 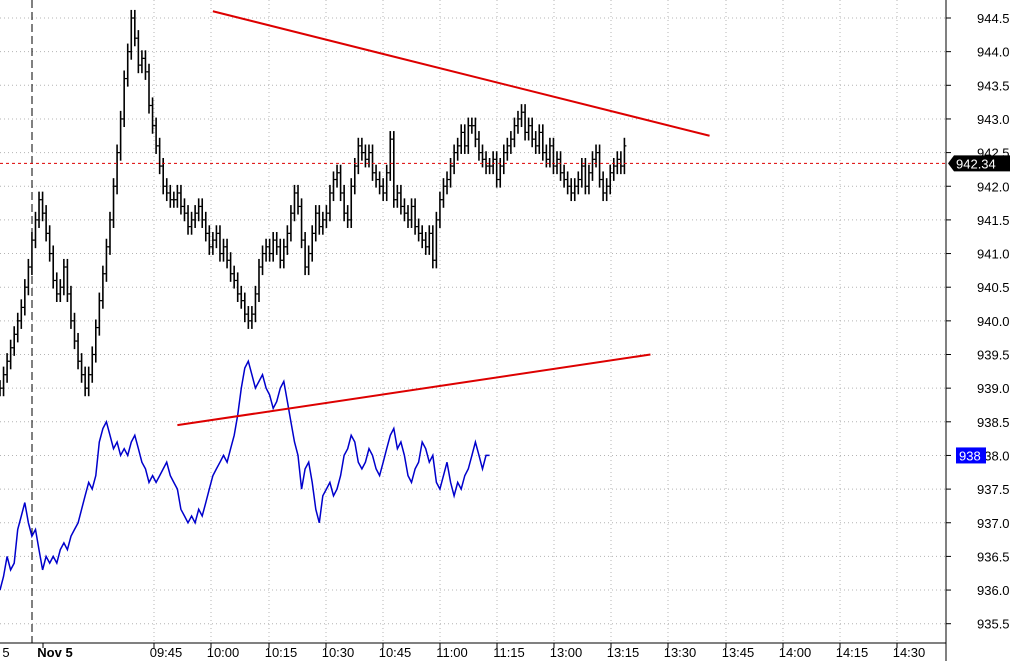 I want to click on x-tick-label: 10:45, so click(x=395, y=652).